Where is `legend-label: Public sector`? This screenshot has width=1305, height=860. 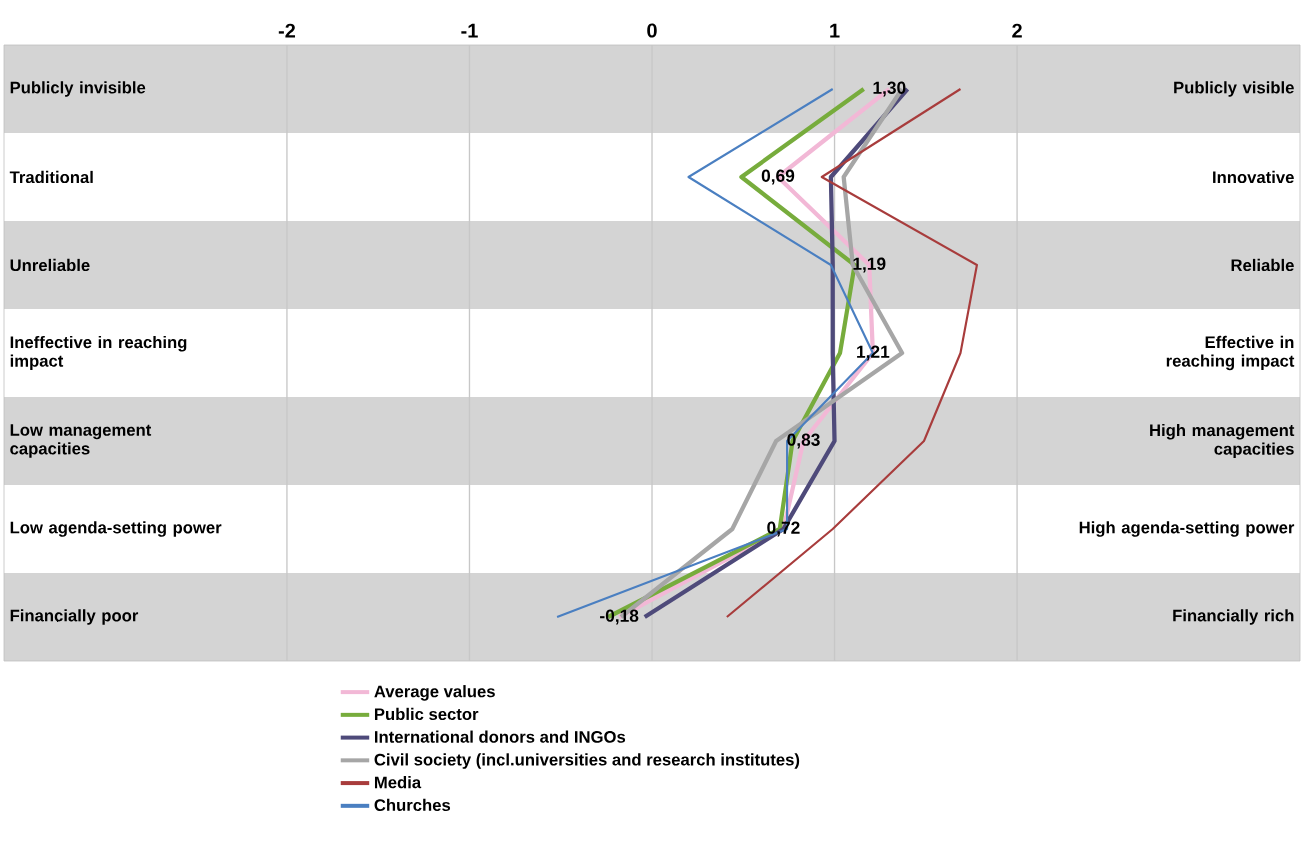 legend-label: Public sector is located at coordinates (426, 714).